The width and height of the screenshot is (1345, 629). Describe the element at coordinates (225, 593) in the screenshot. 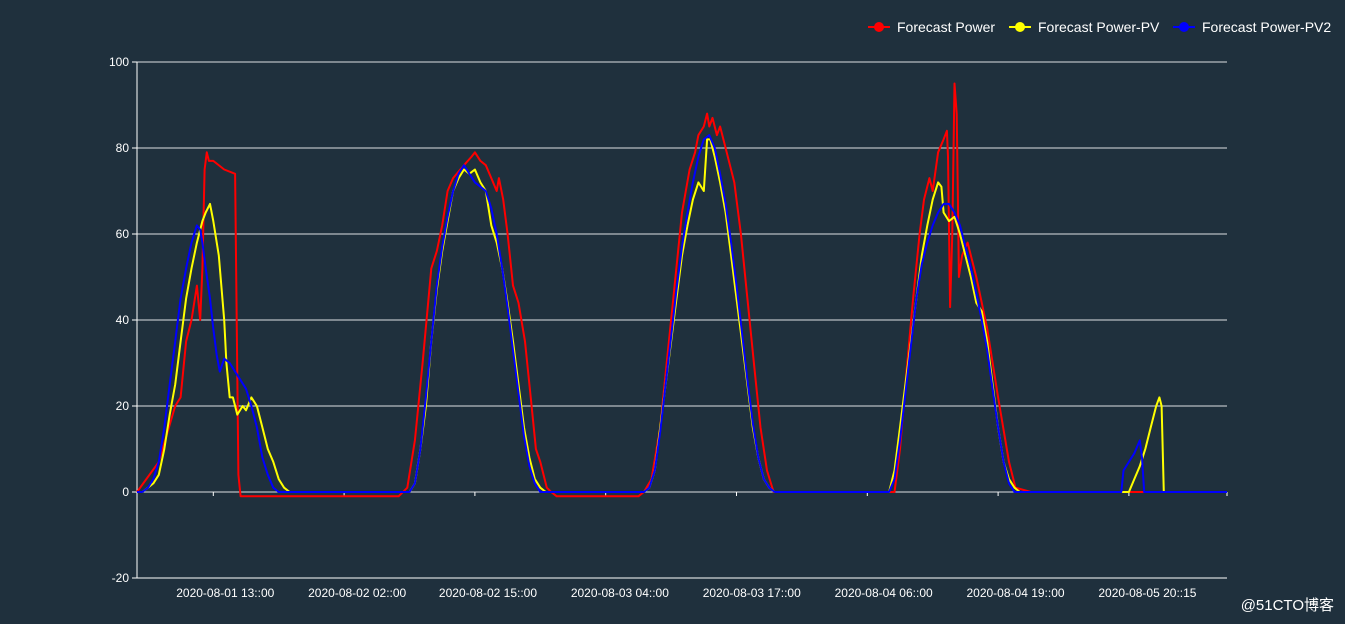

I see `x-tick-label: 2020-08-01 13::00` at that location.